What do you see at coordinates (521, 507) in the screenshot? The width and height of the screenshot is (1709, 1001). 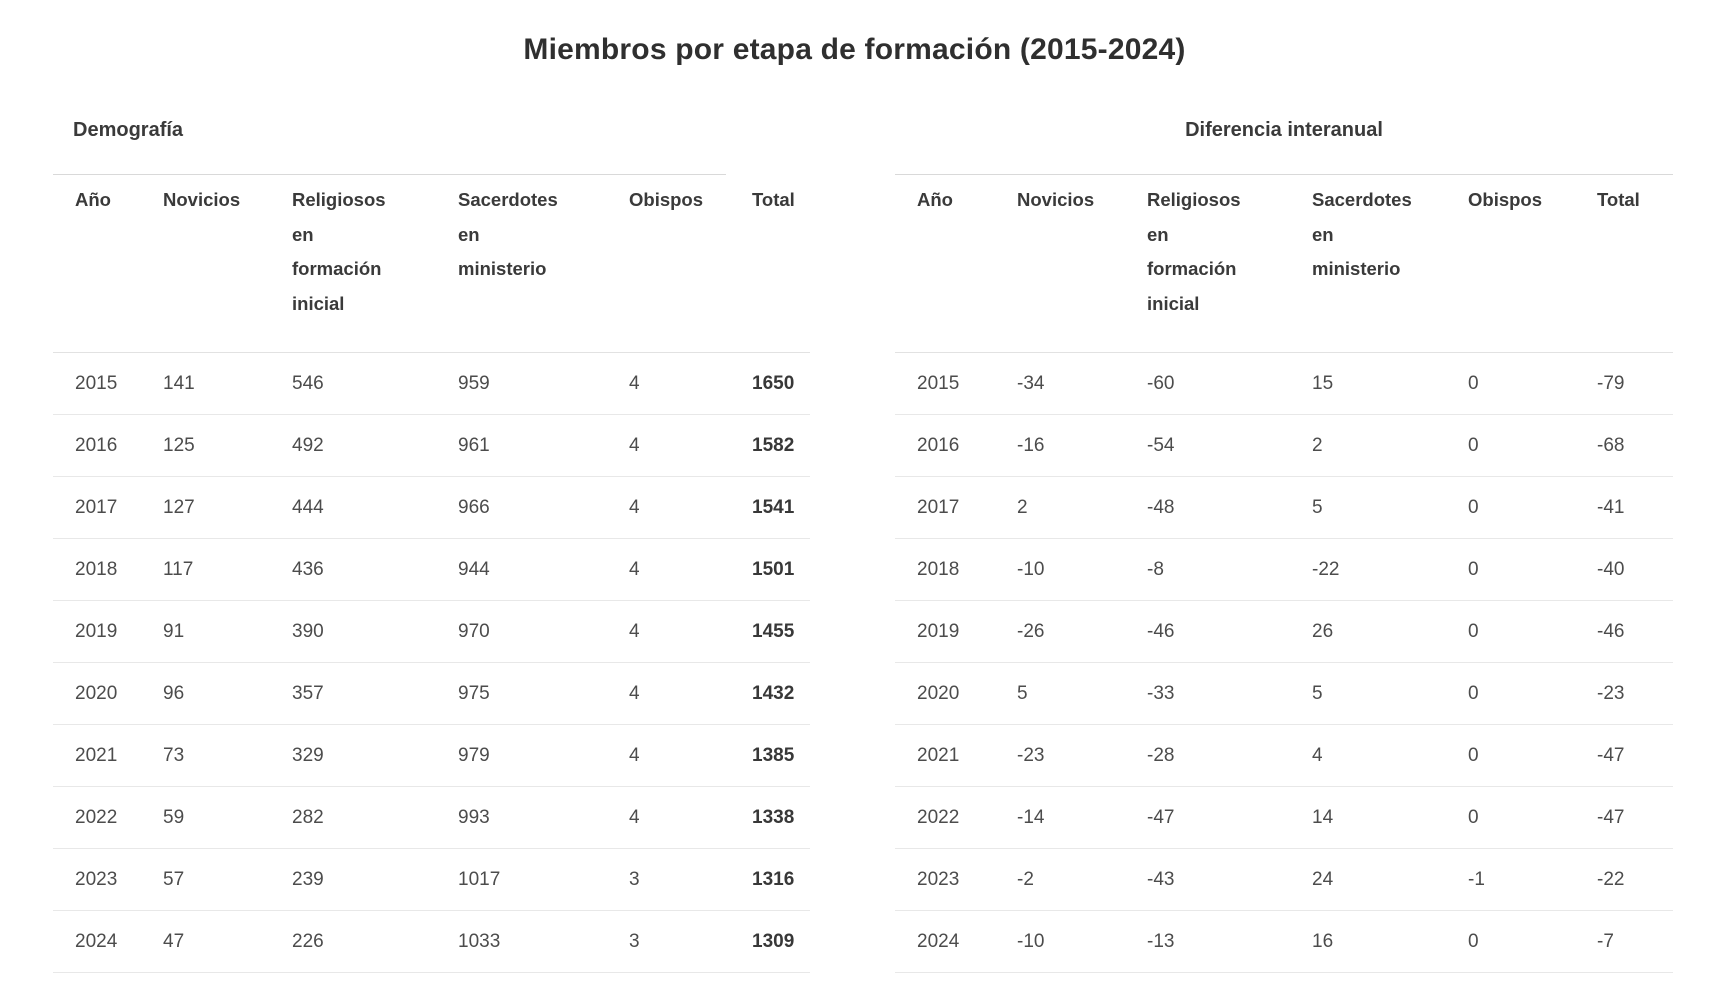 I see `value-cell: 966` at bounding box center [521, 507].